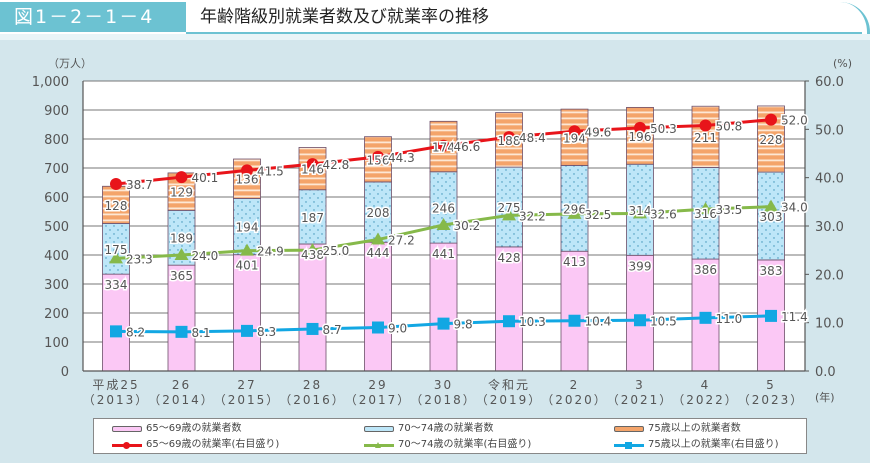 This screenshot has width=870, height=463. What do you see at coordinates (205, 256) in the screenshot?
I see `line-value-label: 24.0` at bounding box center [205, 256].